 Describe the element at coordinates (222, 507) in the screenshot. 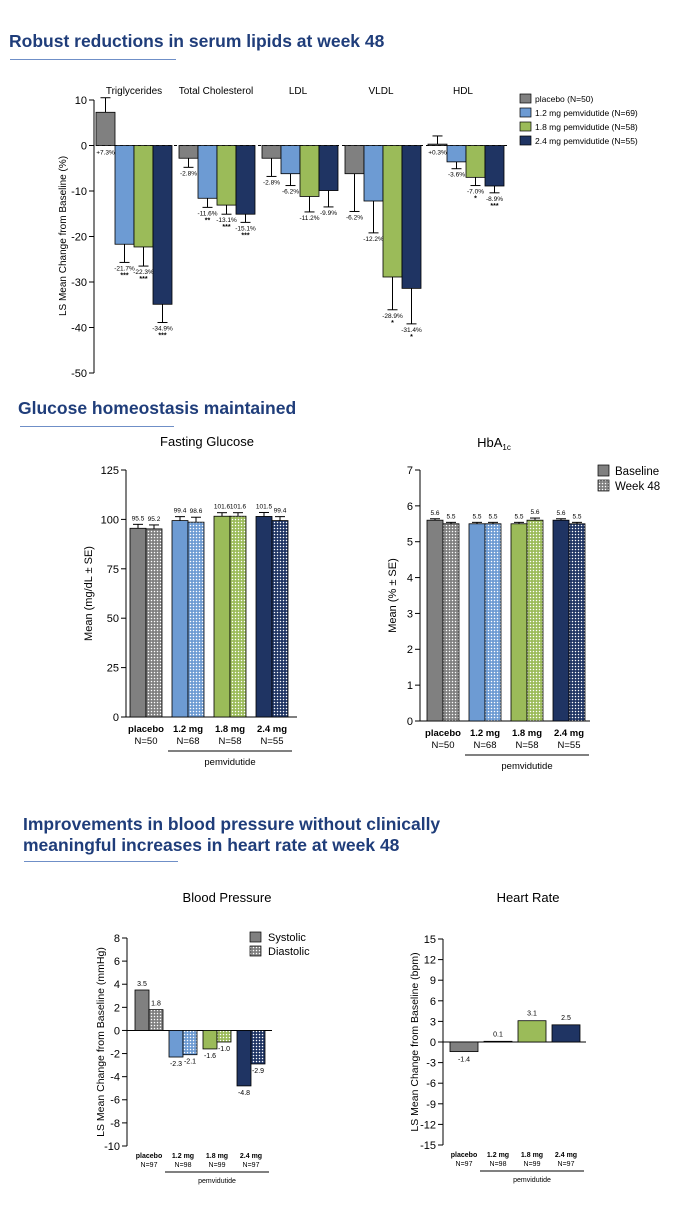

I see `data-label: 101.6` at that location.